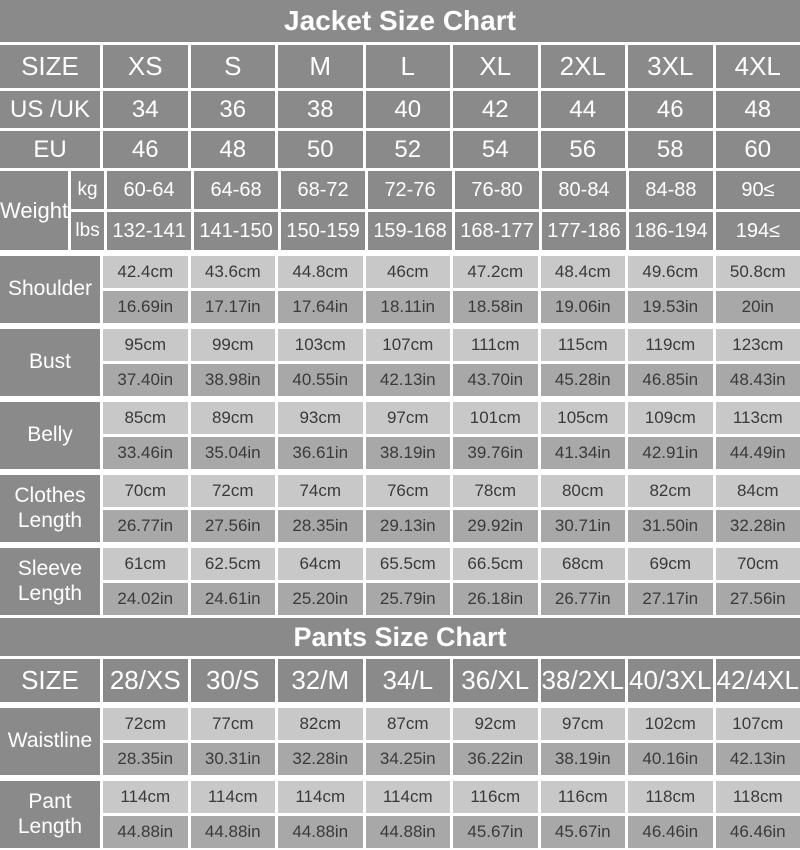 This screenshot has height=850, width=800. I want to click on weight-value-cell: 84-88, so click(670, 190).